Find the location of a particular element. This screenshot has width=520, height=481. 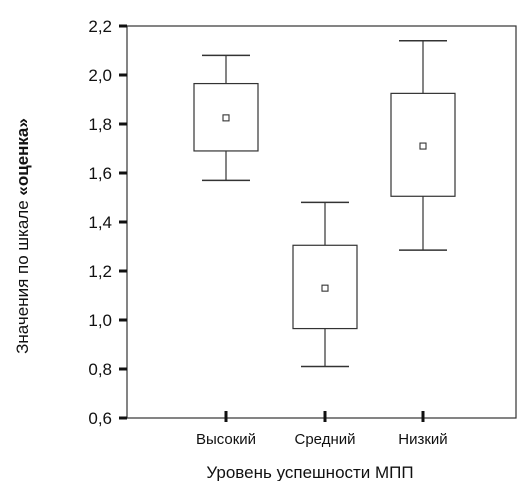

box-Средний is located at coordinates (325, 284).